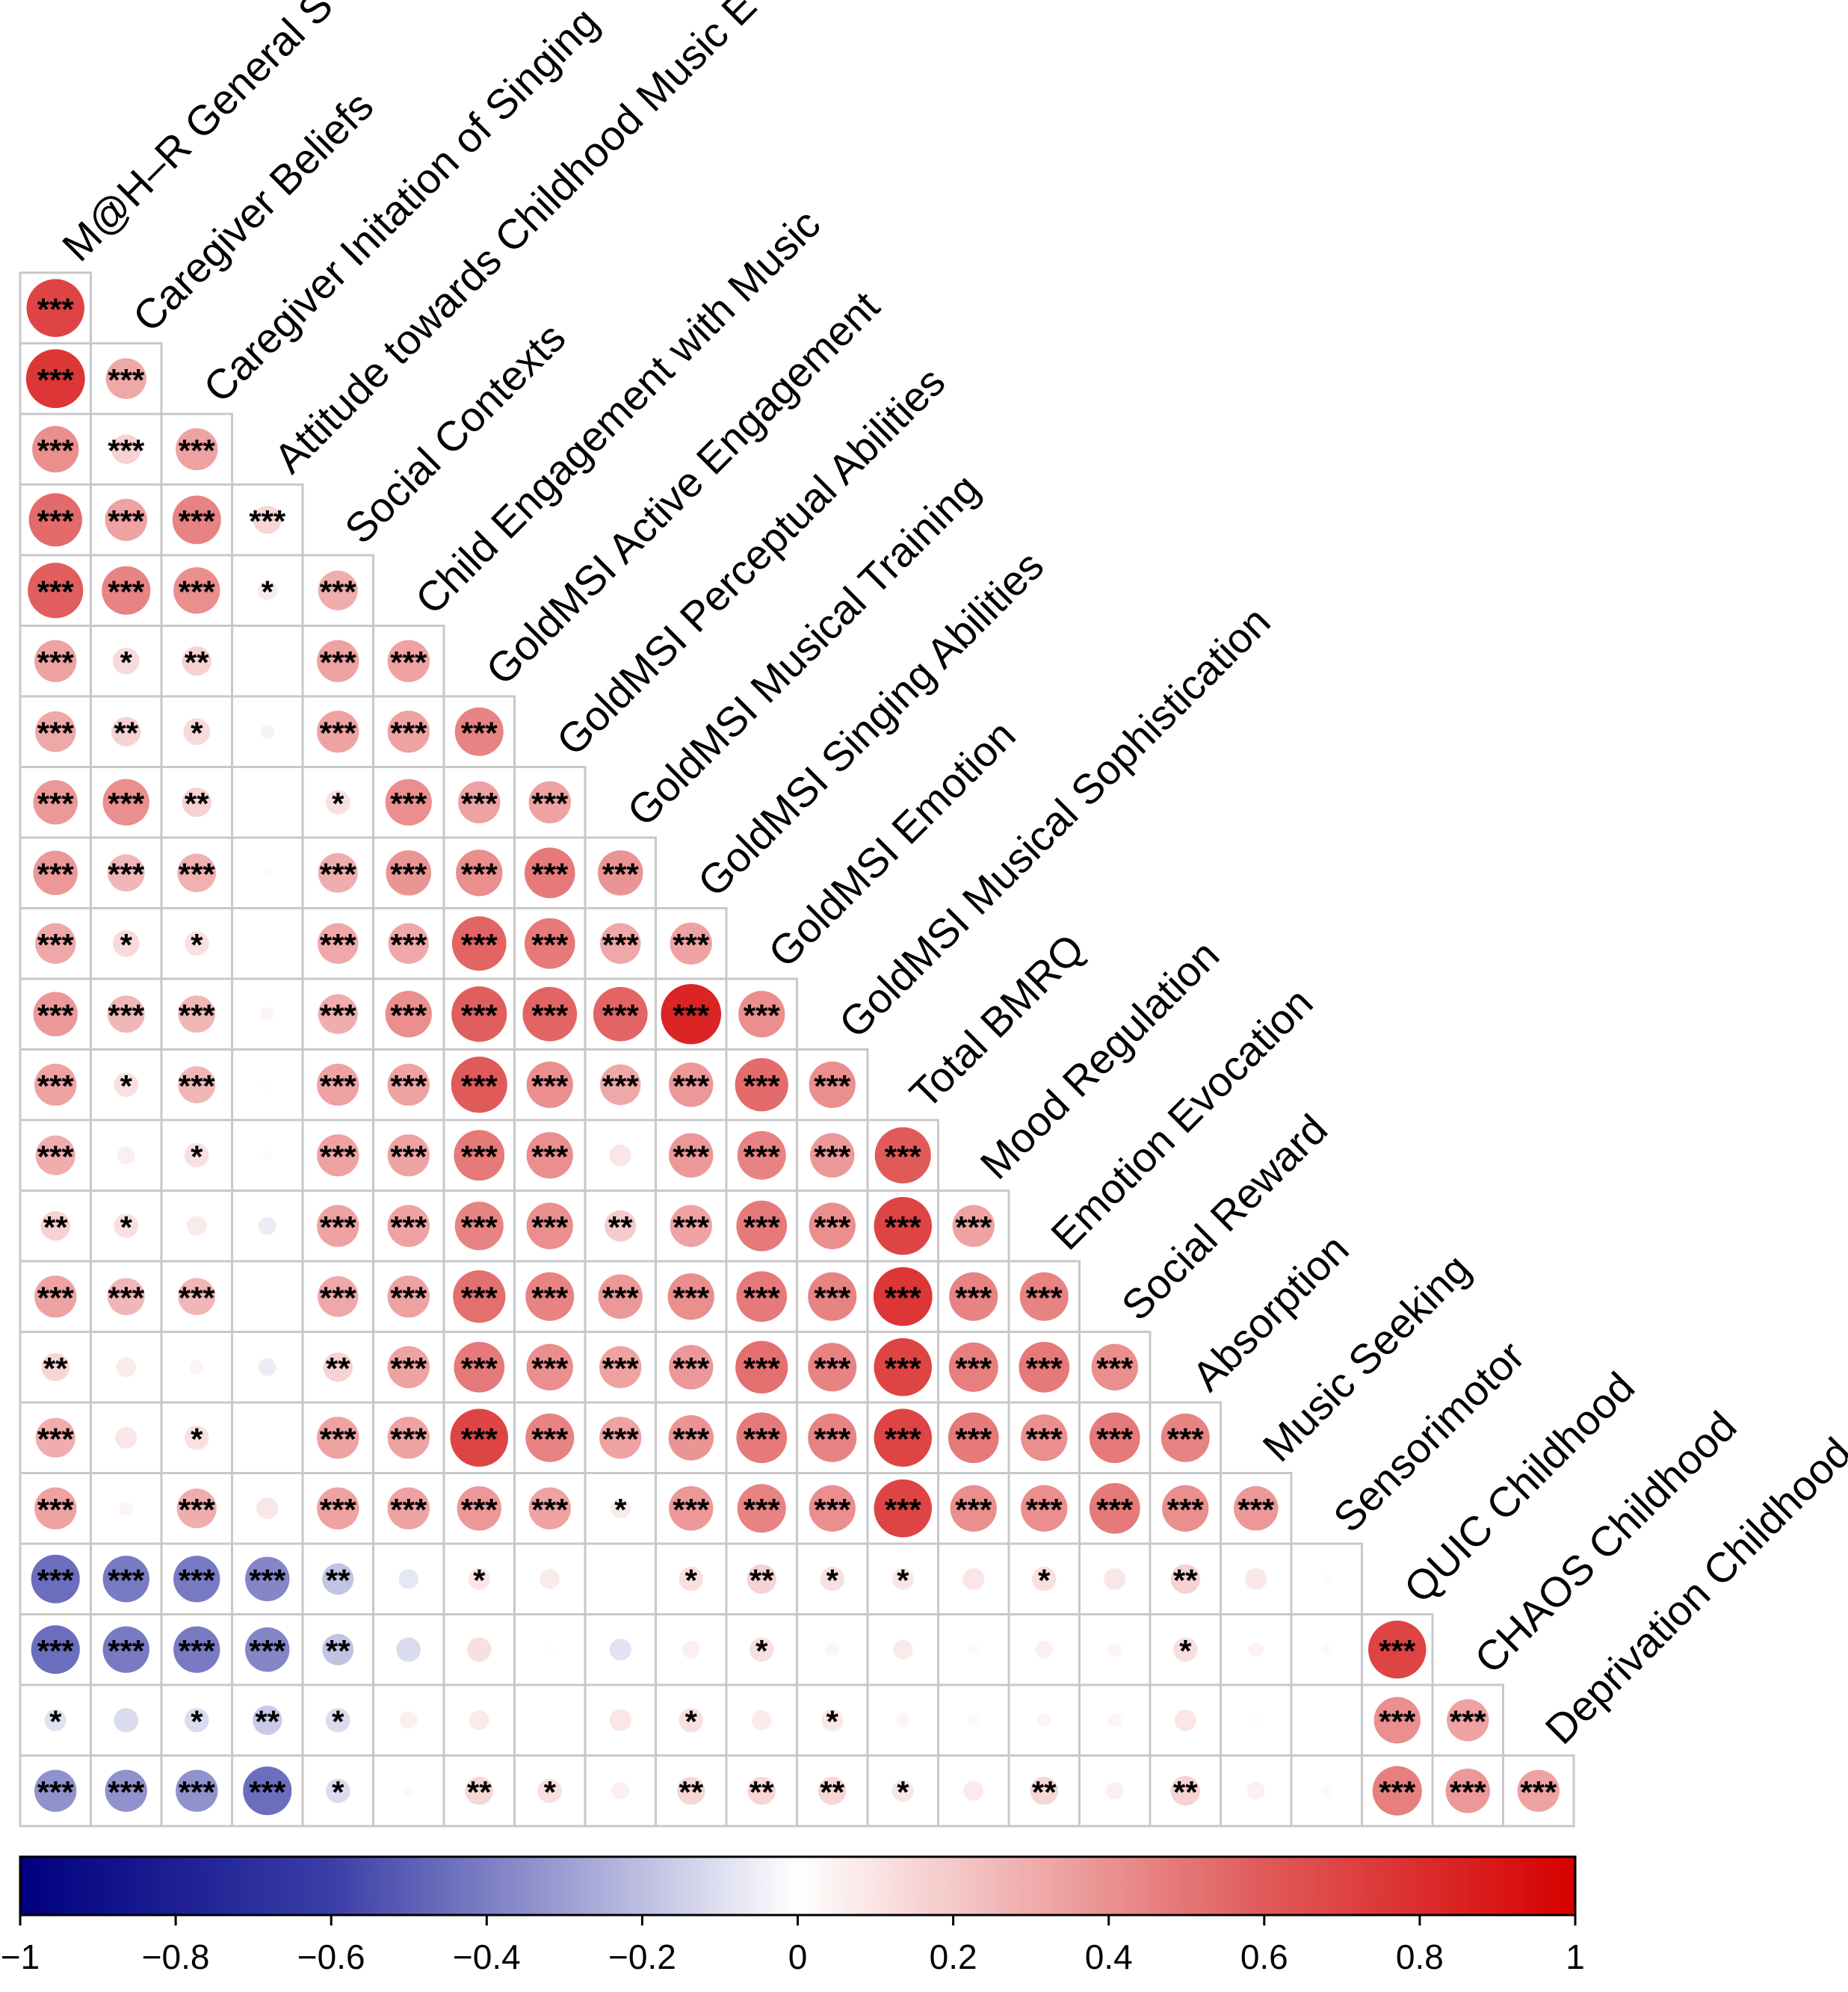 The image size is (1848, 1992). What do you see at coordinates (1109, 1956) in the screenshot?
I see `colorbar-tick-label: 0.4` at bounding box center [1109, 1956].